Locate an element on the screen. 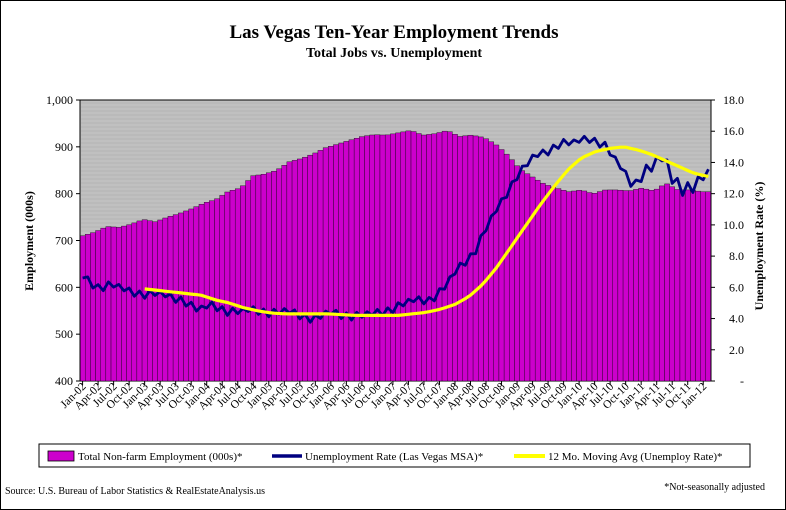 This screenshot has width=786, height=510. right-tick-label: 8.0 is located at coordinates (736, 256).